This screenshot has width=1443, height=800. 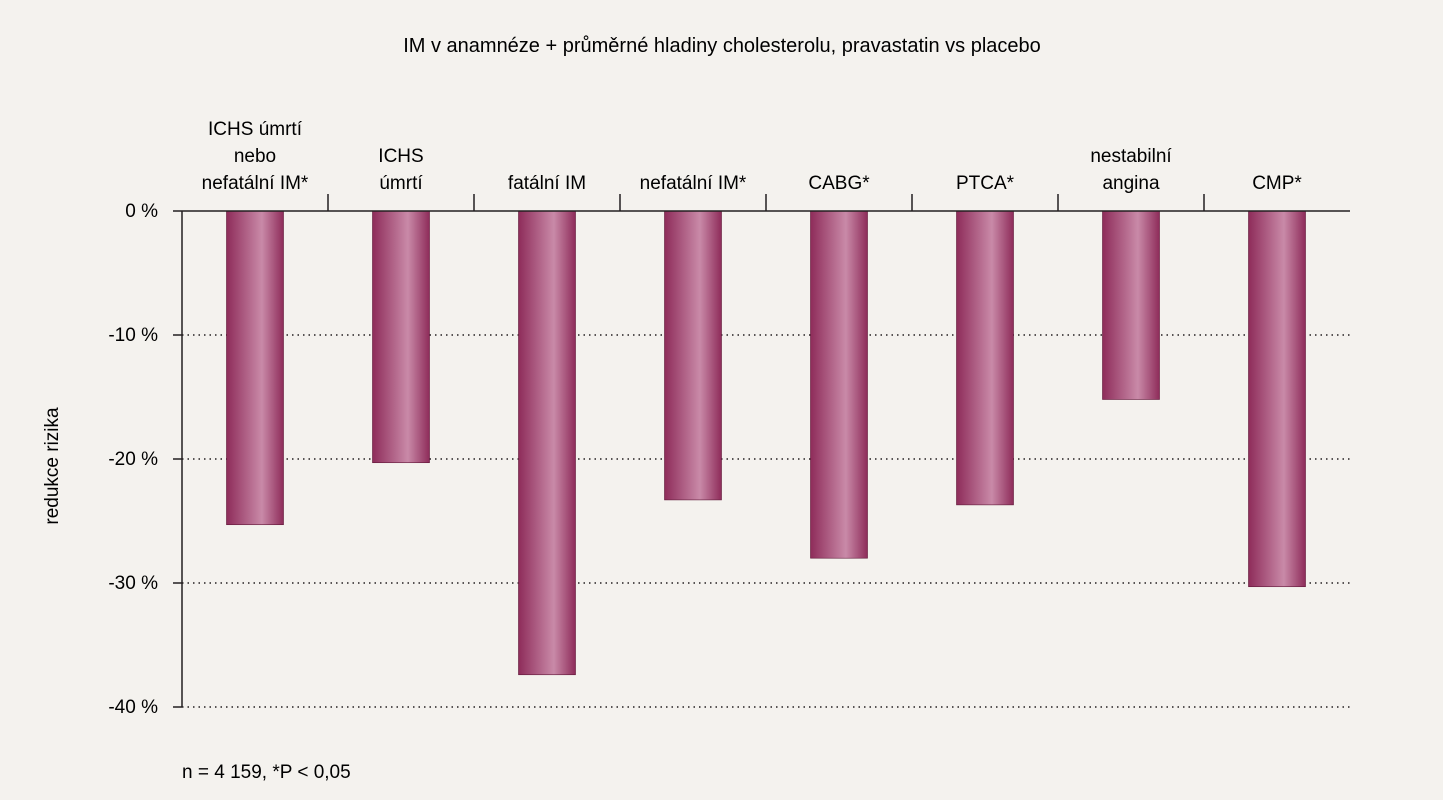 I want to click on footnote: n = 4 159, *P < 0,05, so click(x=266, y=772).